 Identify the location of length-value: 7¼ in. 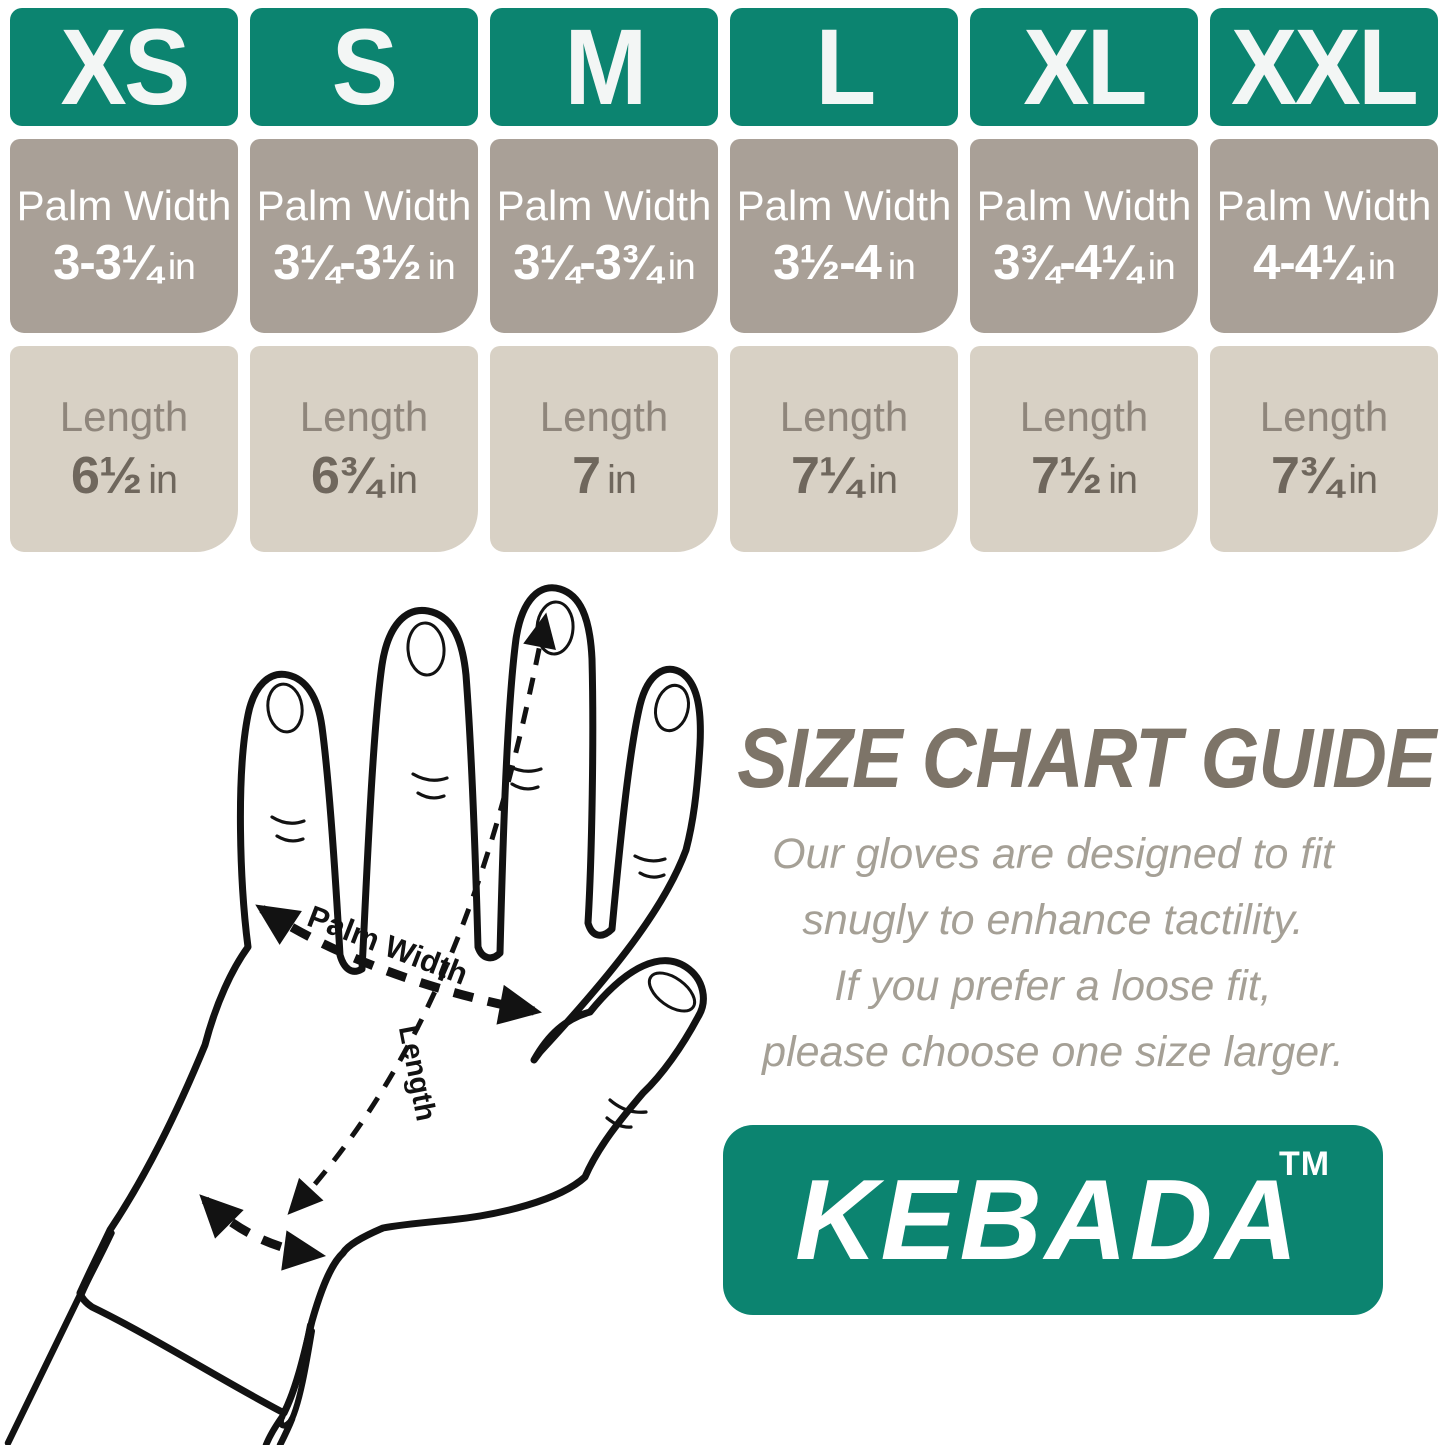
(844, 476).